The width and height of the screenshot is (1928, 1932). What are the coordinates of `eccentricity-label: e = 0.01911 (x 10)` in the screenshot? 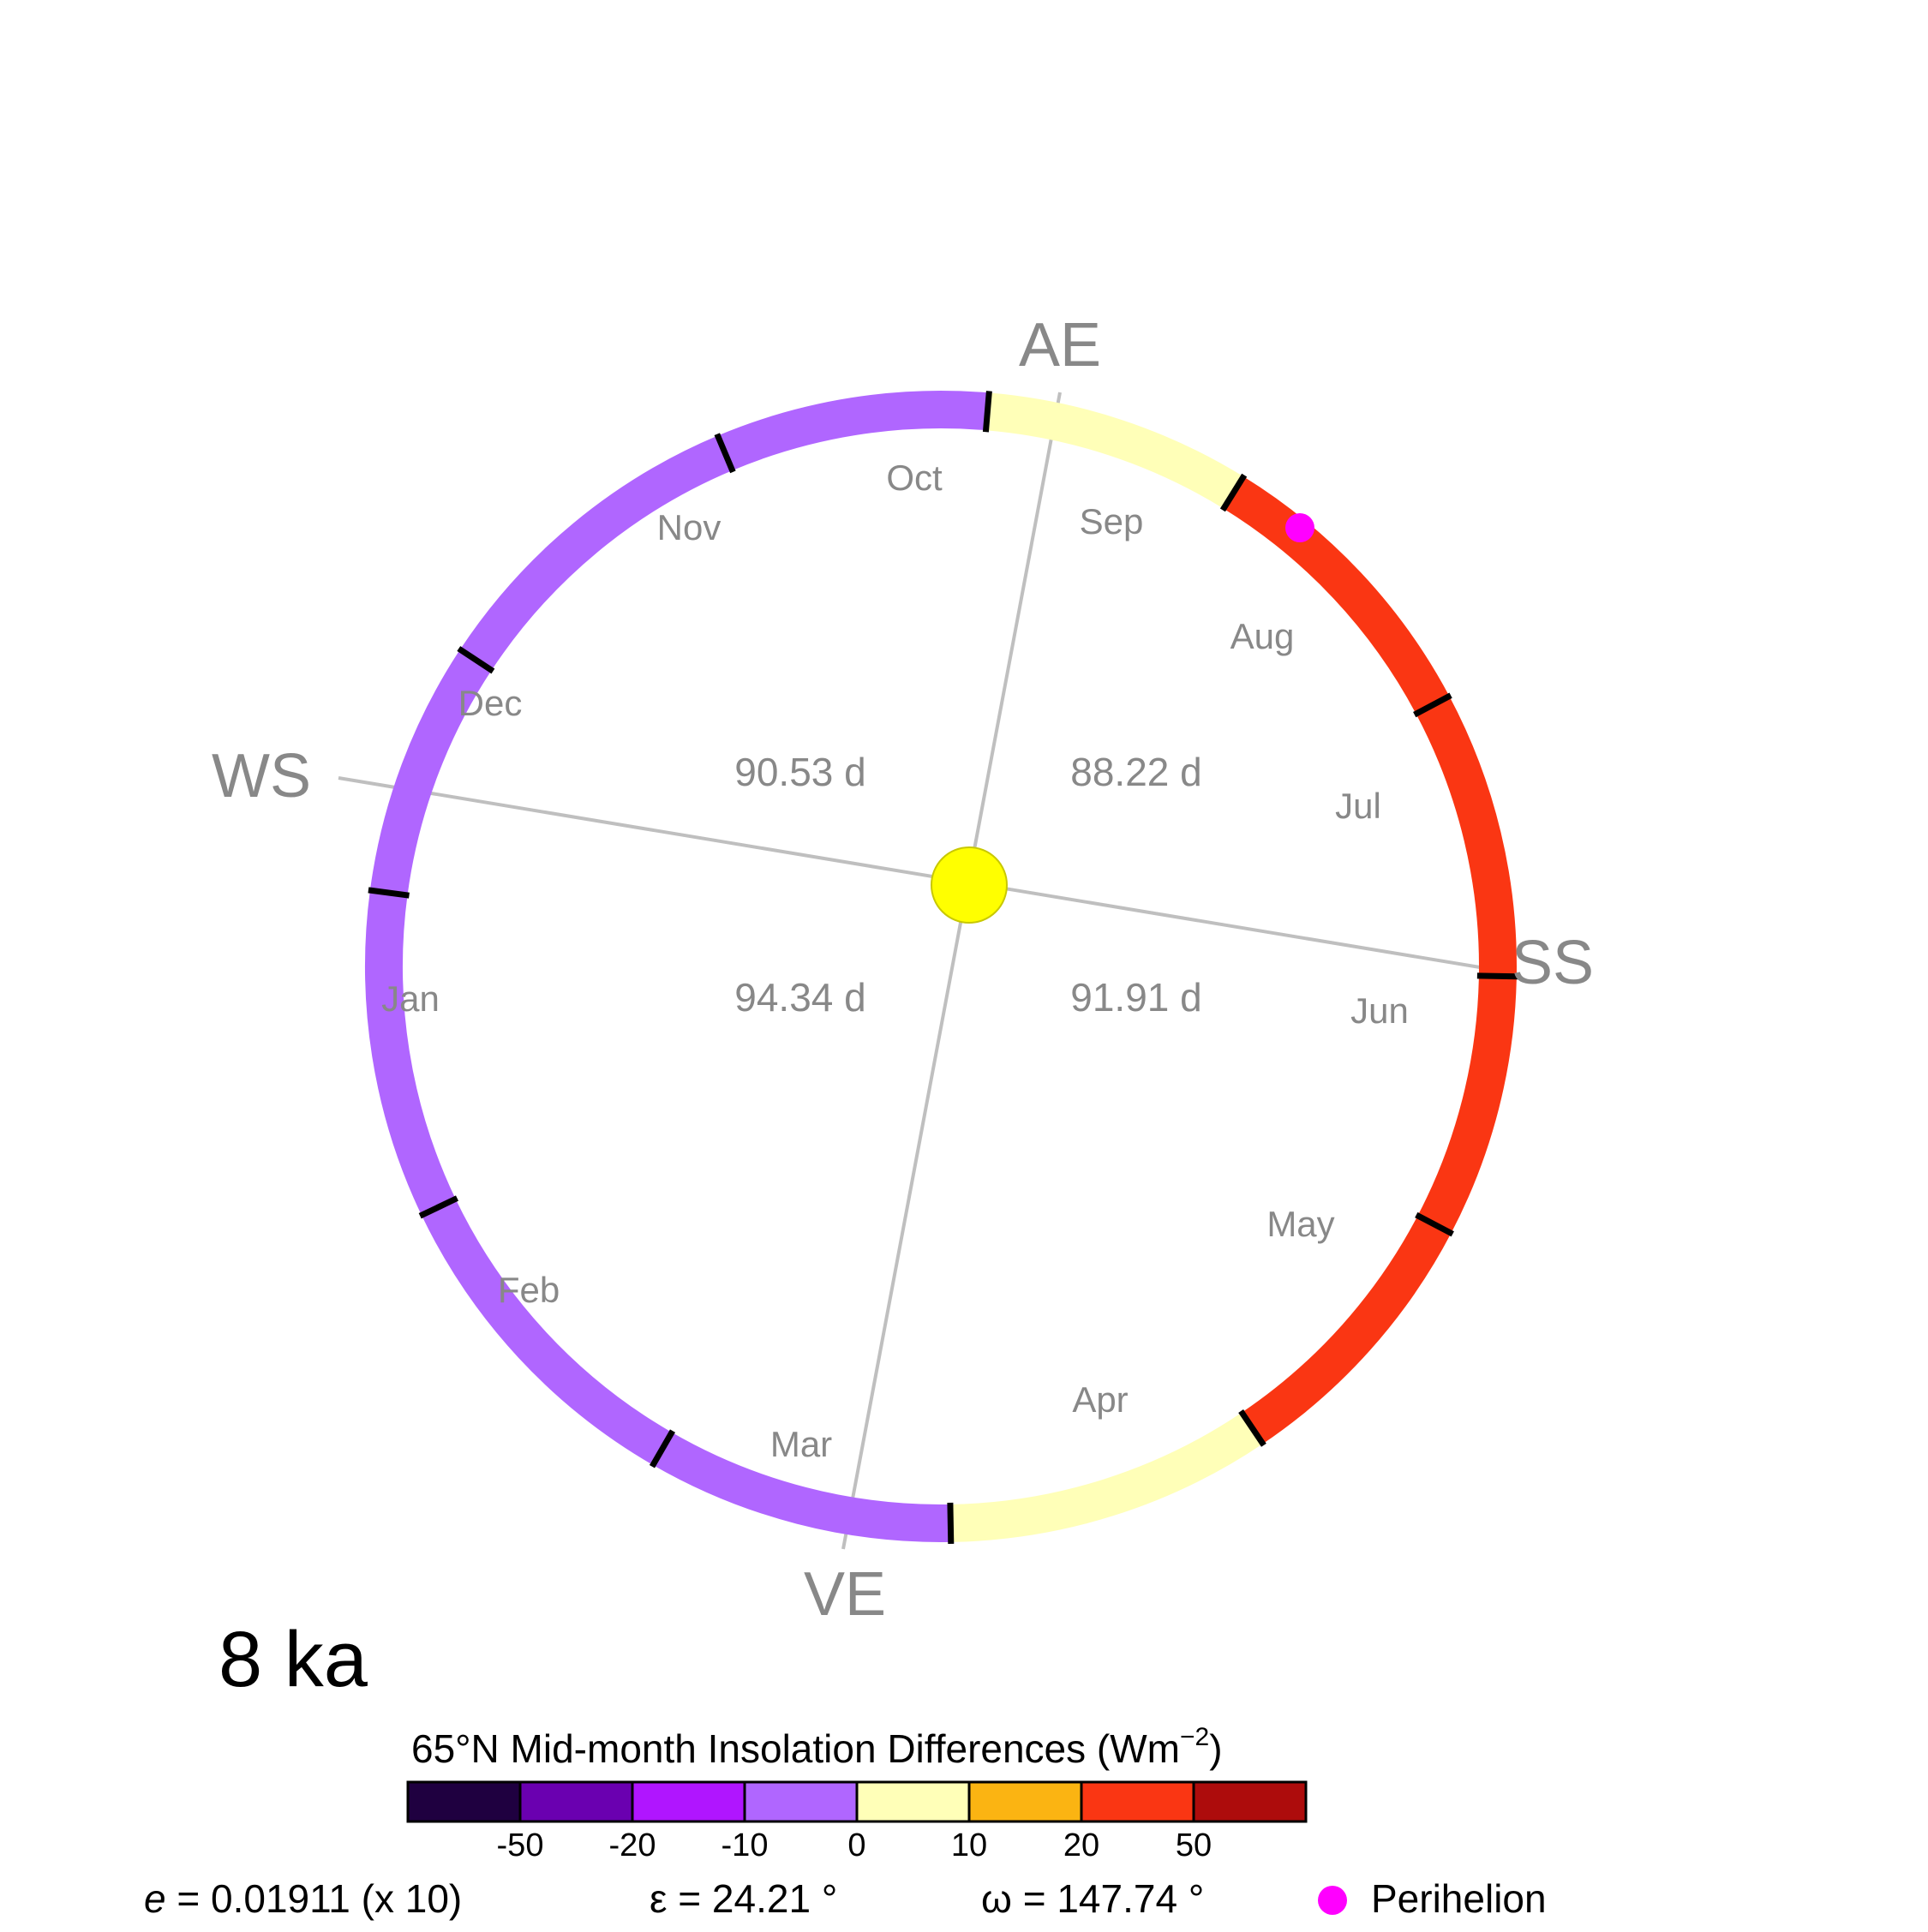 It's located at (303, 1898).